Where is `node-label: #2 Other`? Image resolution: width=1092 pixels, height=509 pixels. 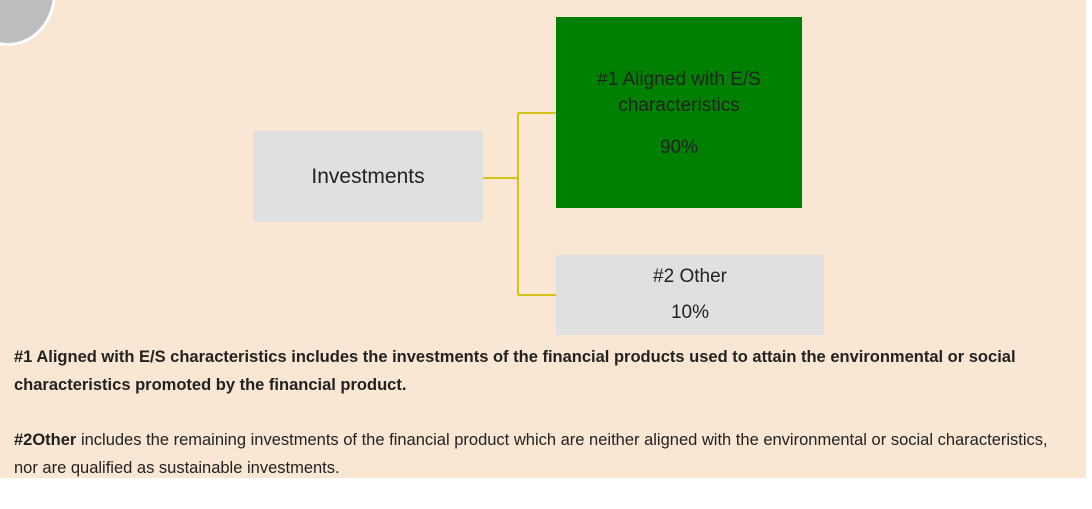
node-label: #2 Other is located at coordinates (690, 276).